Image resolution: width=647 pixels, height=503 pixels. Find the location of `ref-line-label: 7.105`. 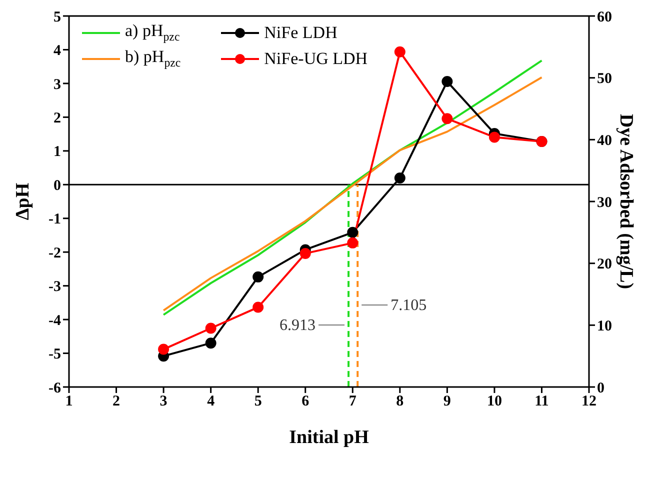

ref-line-label: 7.105 is located at coordinates (408, 305).